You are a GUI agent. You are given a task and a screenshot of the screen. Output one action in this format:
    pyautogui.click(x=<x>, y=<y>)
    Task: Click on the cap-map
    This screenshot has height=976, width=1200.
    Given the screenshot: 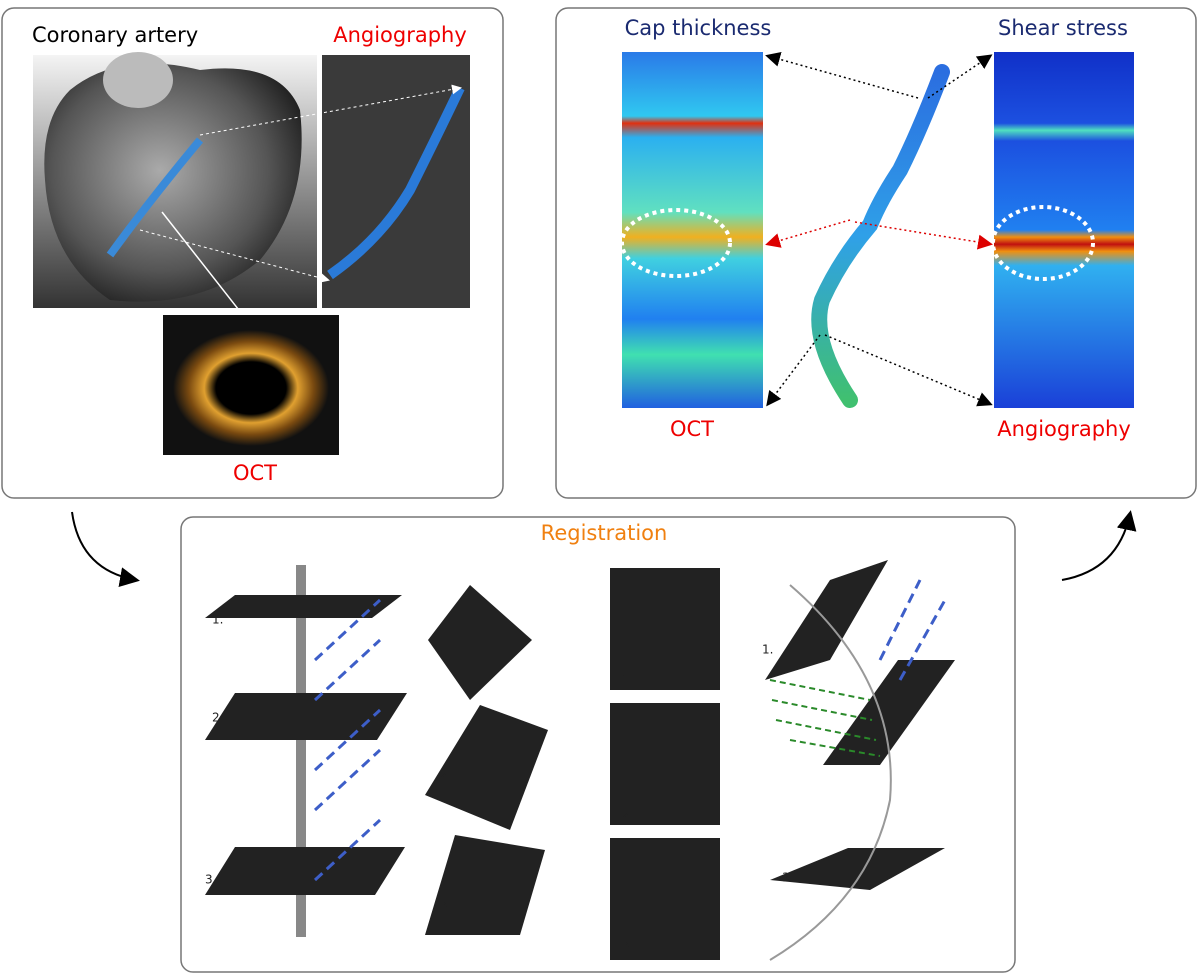 What is the action you would take?
    pyautogui.click(x=692, y=230)
    